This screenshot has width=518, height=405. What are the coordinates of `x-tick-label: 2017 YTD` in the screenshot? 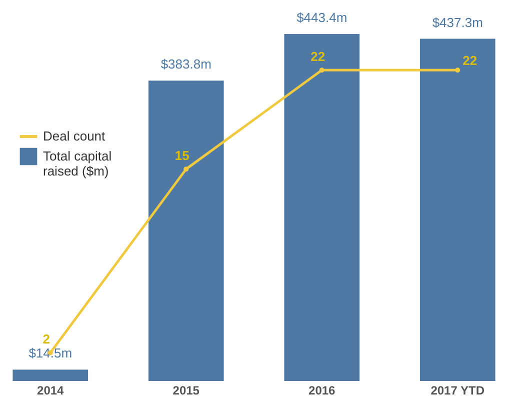 It's located at (457, 391).